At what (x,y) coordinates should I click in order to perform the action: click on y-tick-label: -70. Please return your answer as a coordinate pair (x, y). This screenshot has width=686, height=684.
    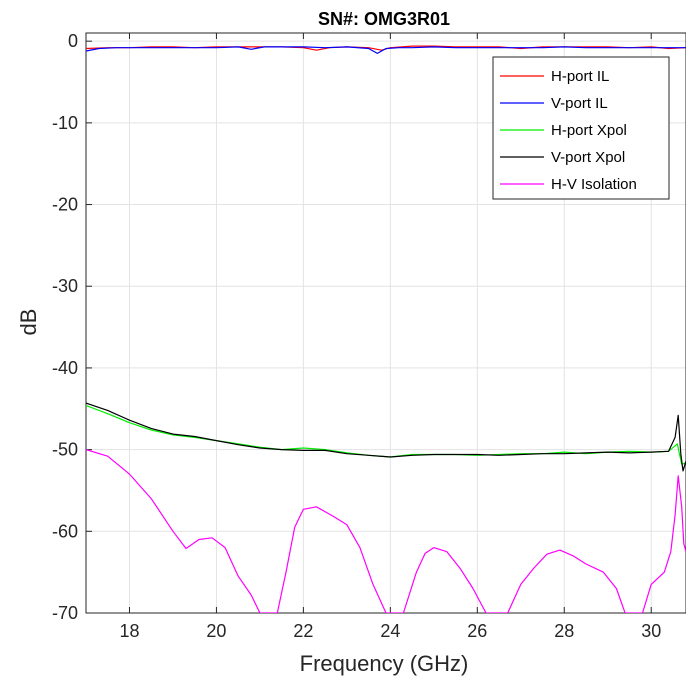
    Looking at the image, I should click on (65, 613).